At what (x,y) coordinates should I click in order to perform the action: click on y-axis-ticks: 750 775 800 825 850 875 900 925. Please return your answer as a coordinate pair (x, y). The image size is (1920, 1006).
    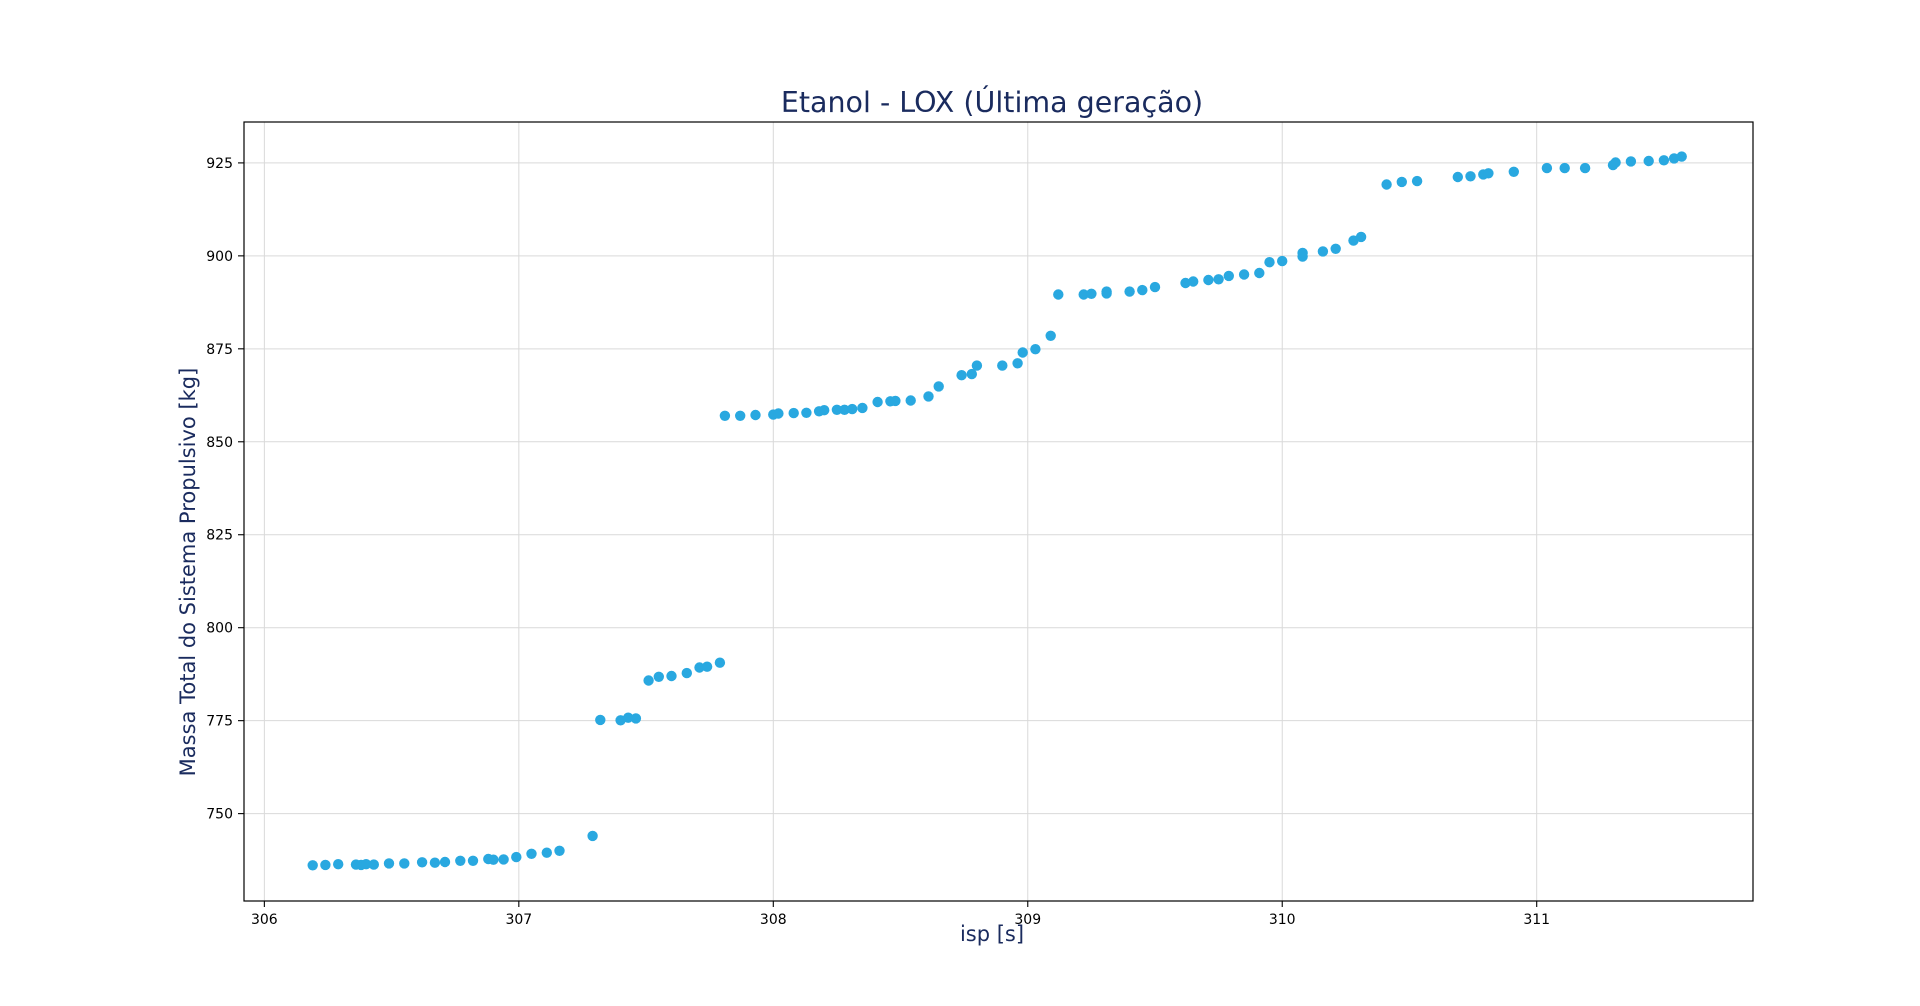
    Looking at the image, I should click on (225, 489).